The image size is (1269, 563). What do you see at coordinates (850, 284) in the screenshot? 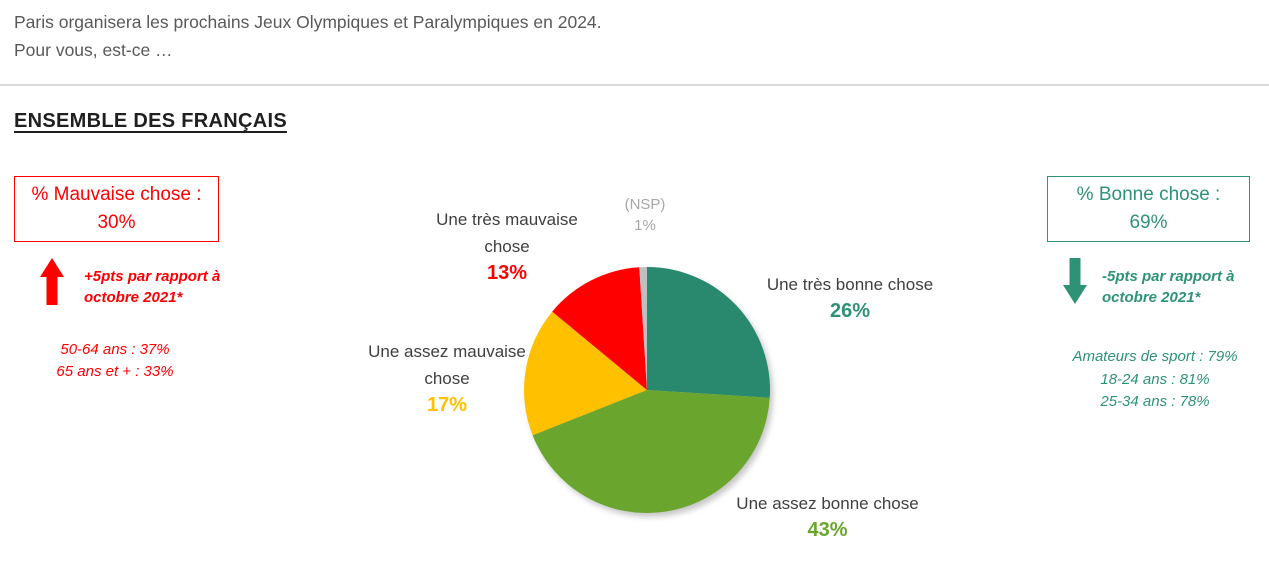
I see `pie-label-text: Une très bonne chose` at bounding box center [850, 284].